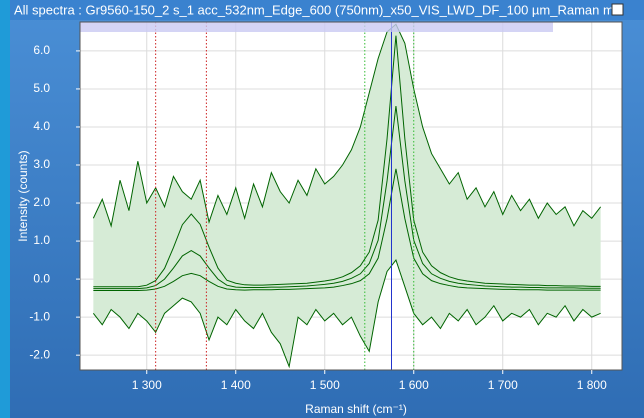  I want to click on y-tick-label: 6.0, so click(41, 50).